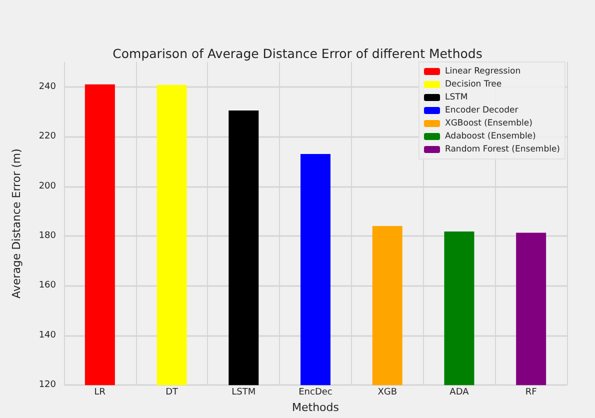  Describe the element at coordinates (473, 85) in the screenshot. I see `legend-label: Decision Tree` at that location.